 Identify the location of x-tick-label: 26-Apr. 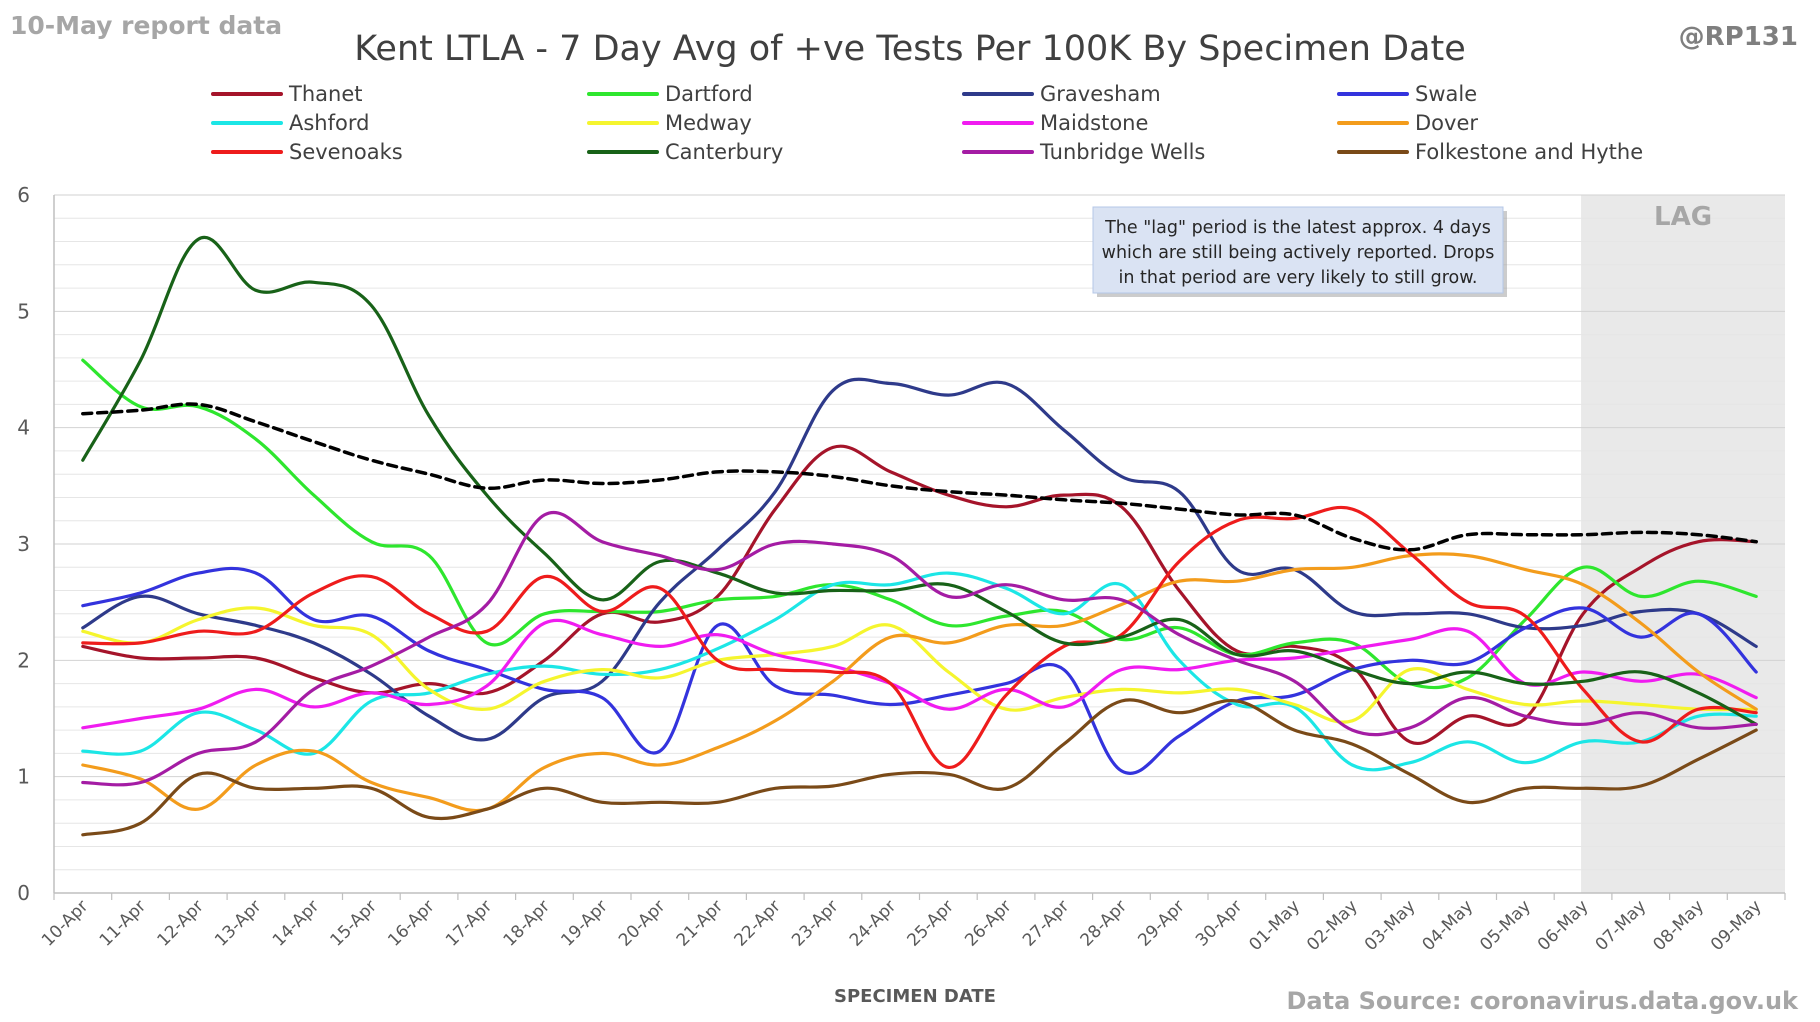
(988, 923).